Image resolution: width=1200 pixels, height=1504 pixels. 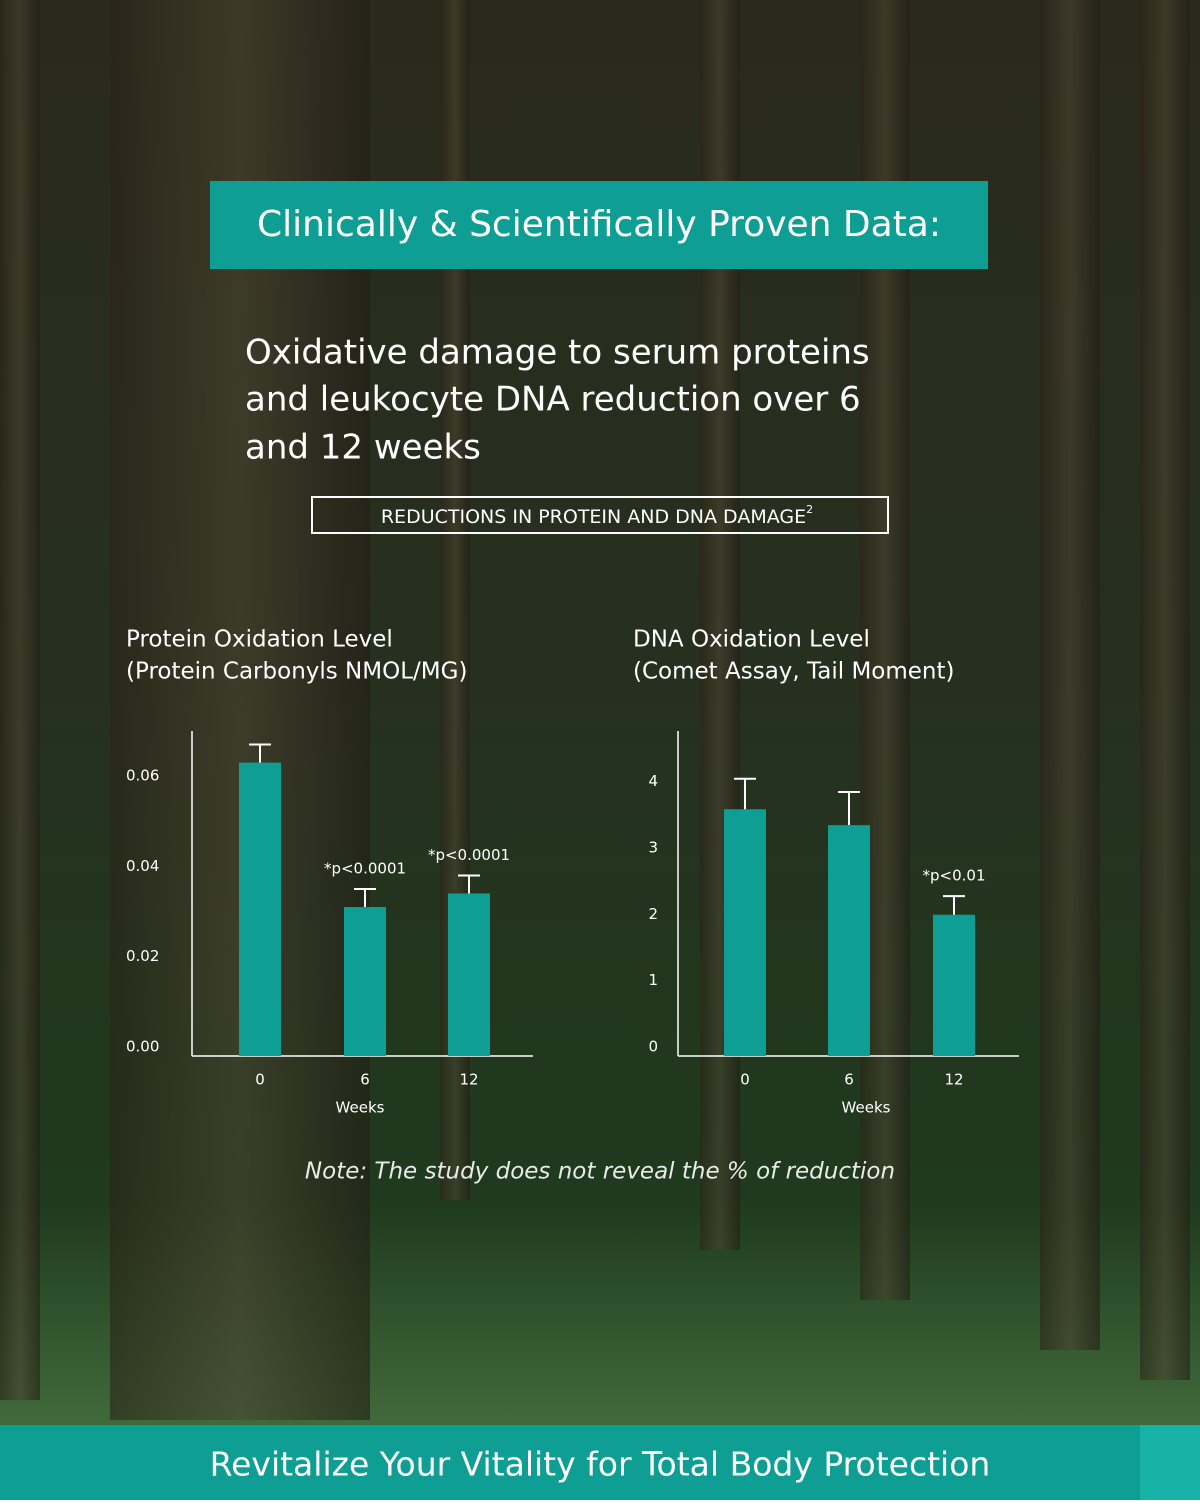 What do you see at coordinates (142, 1047) in the screenshot?
I see `y-tick-label: 0.00` at bounding box center [142, 1047].